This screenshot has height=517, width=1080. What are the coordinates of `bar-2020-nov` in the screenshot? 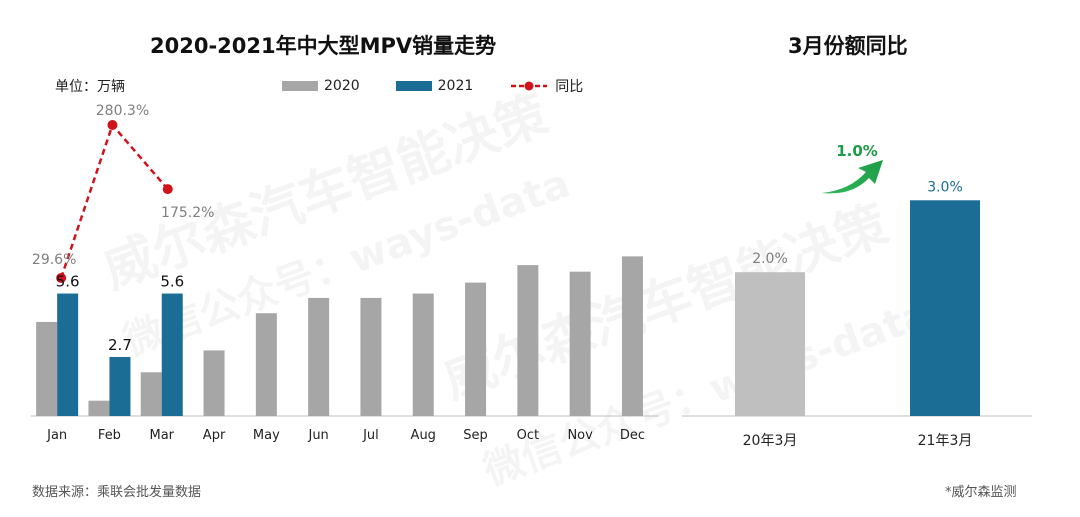 It's located at (580, 343).